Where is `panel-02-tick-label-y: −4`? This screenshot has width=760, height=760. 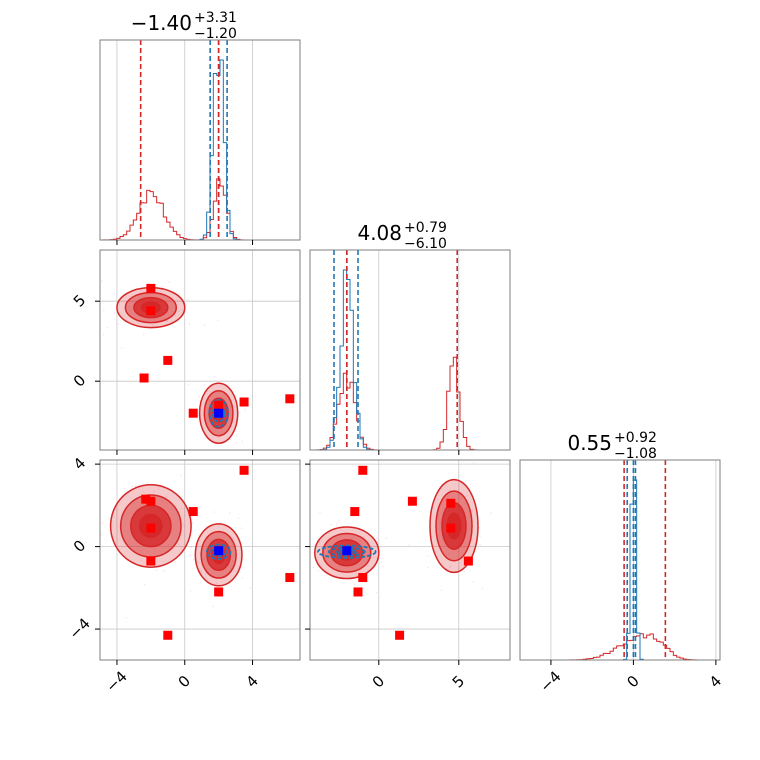
panel-02-tick-label-y: −4 is located at coordinates (79, 629).